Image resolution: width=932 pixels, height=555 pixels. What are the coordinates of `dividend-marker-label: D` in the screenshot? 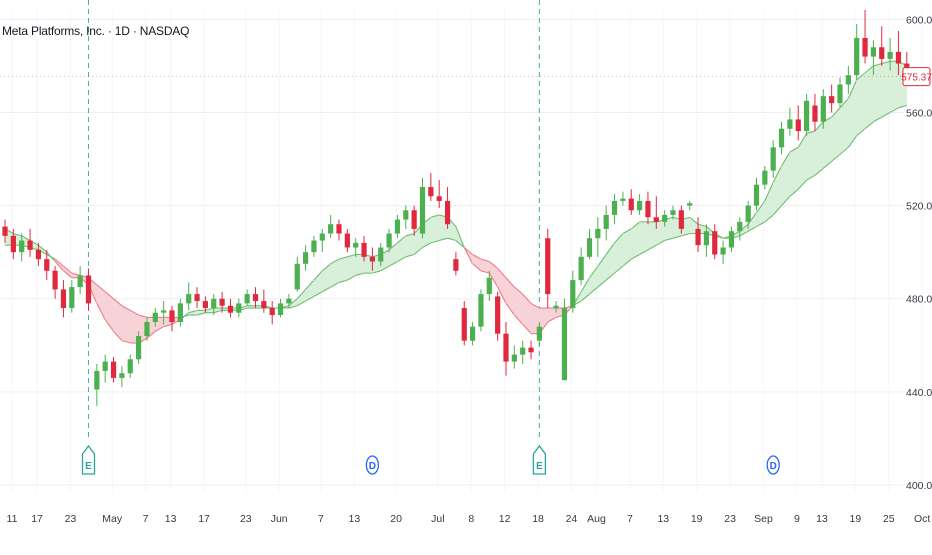 It's located at (372, 466).